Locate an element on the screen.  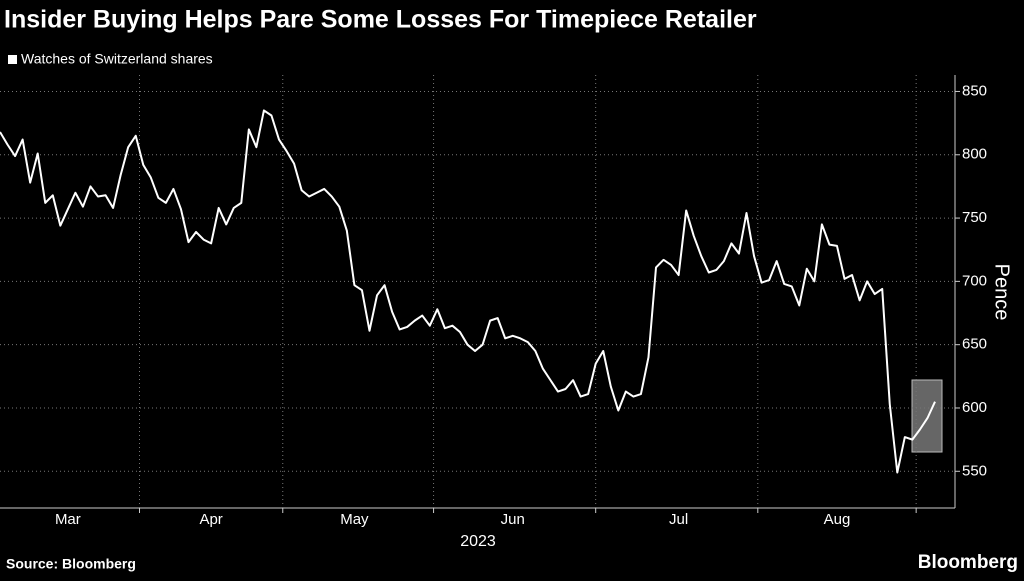
x-axis-year: 2023 is located at coordinates (478, 541).